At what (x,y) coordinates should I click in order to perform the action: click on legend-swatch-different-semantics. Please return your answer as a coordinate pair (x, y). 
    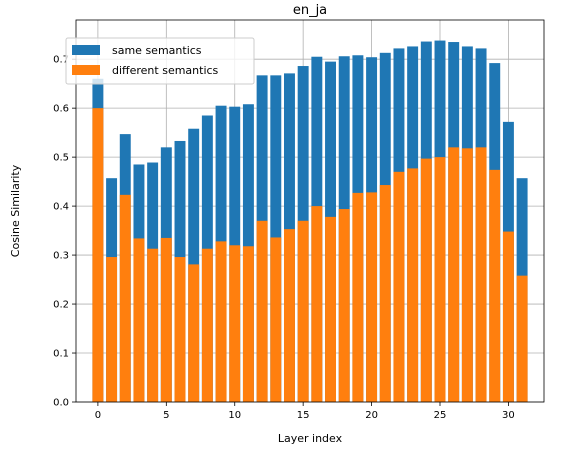
    Looking at the image, I should click on (86, 70).